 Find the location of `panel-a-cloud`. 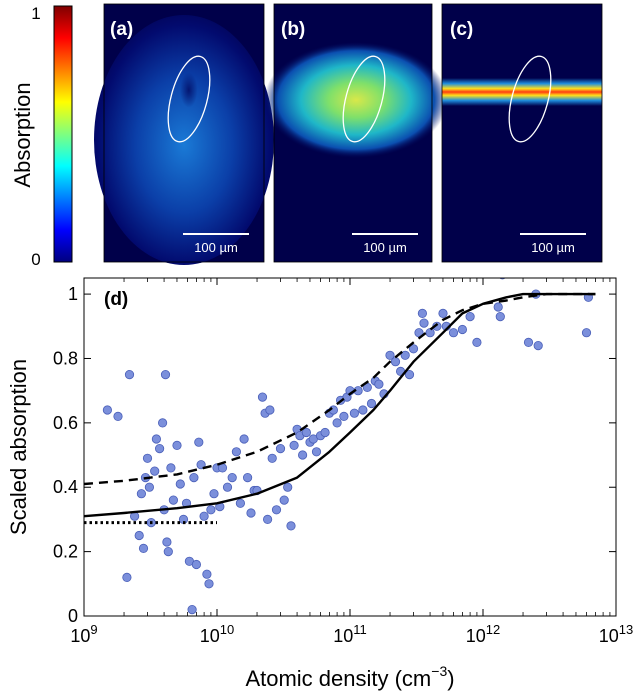

panel-a-cloud is located at coordinates (184, 140).